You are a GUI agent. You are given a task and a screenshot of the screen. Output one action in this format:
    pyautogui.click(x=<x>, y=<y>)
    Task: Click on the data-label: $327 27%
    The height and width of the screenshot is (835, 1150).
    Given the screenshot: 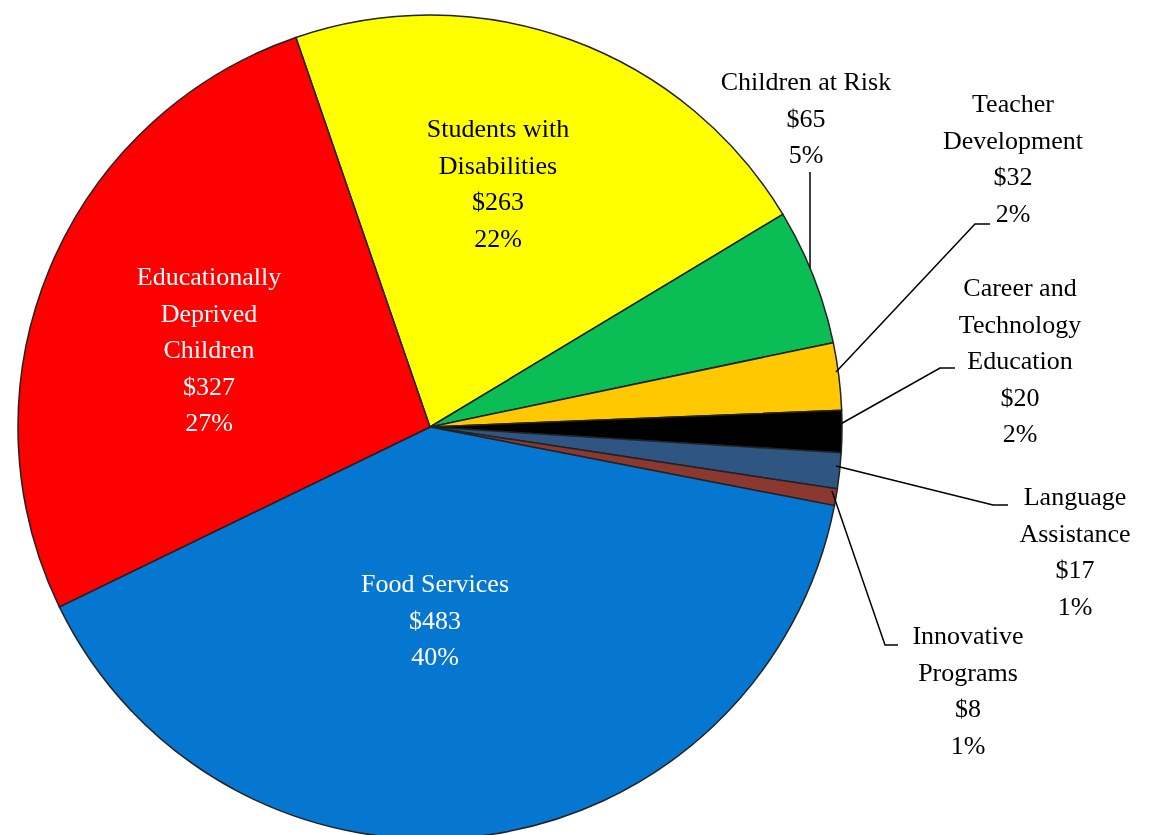 What is the action you would take?
    pyautogui.click(x=209, y=404)
    